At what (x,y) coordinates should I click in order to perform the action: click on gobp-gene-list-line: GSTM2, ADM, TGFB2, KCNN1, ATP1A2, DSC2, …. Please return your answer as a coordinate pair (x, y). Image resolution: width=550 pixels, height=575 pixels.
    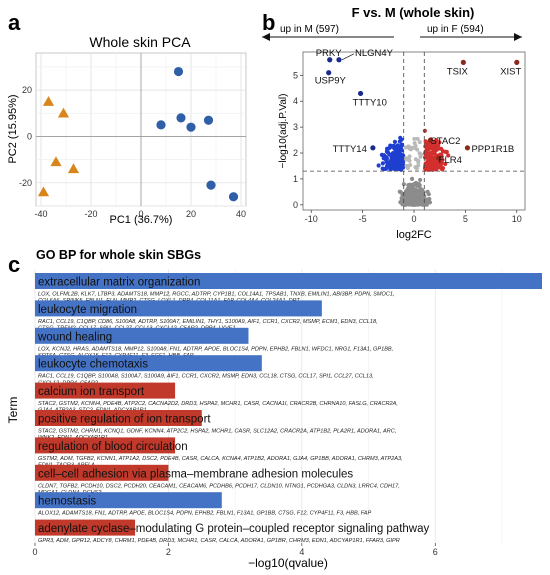
    Looking at the image, I should click on (220, 459).